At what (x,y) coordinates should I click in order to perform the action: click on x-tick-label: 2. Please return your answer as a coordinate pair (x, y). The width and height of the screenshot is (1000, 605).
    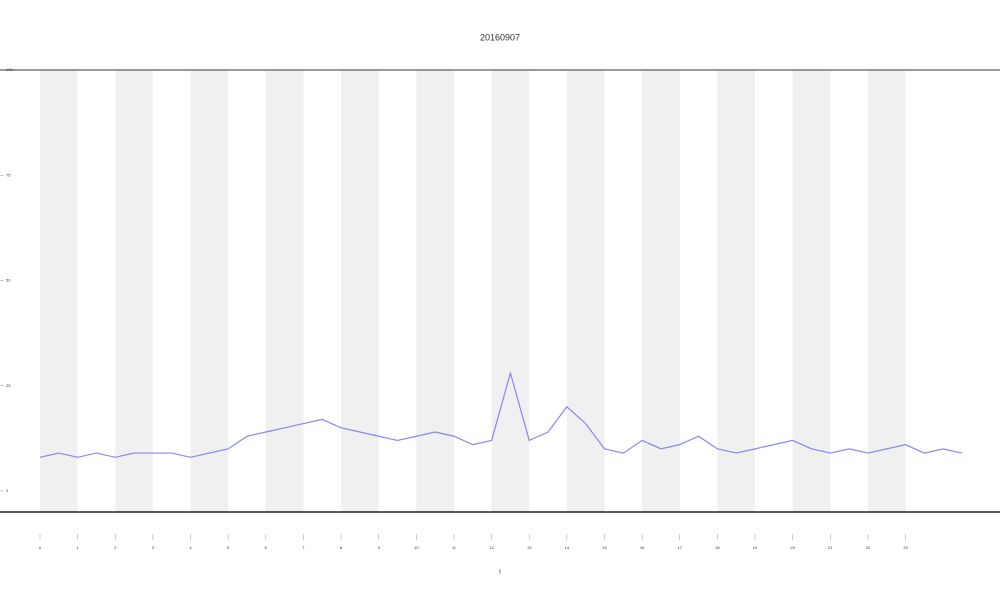
    Looking at the image, I should click on (115, 547).